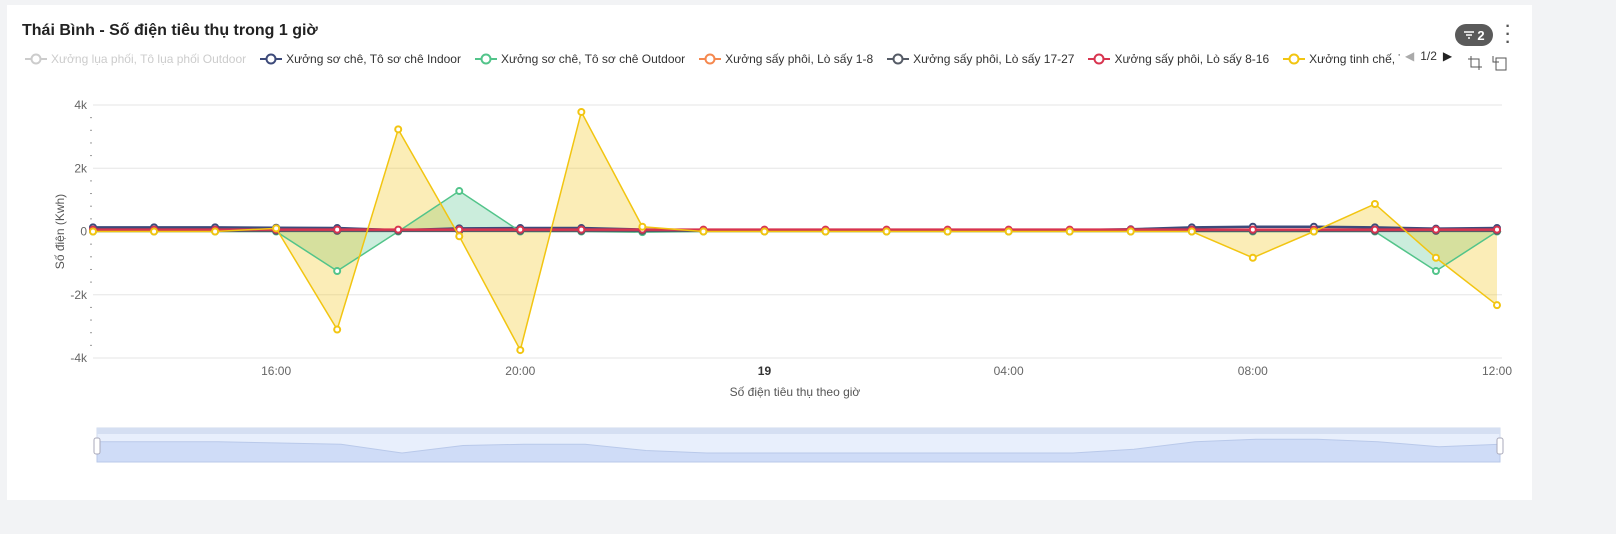 The image size is (1616, 534). I want to click on x-tick-label: 12:00, so click(1497, 371).